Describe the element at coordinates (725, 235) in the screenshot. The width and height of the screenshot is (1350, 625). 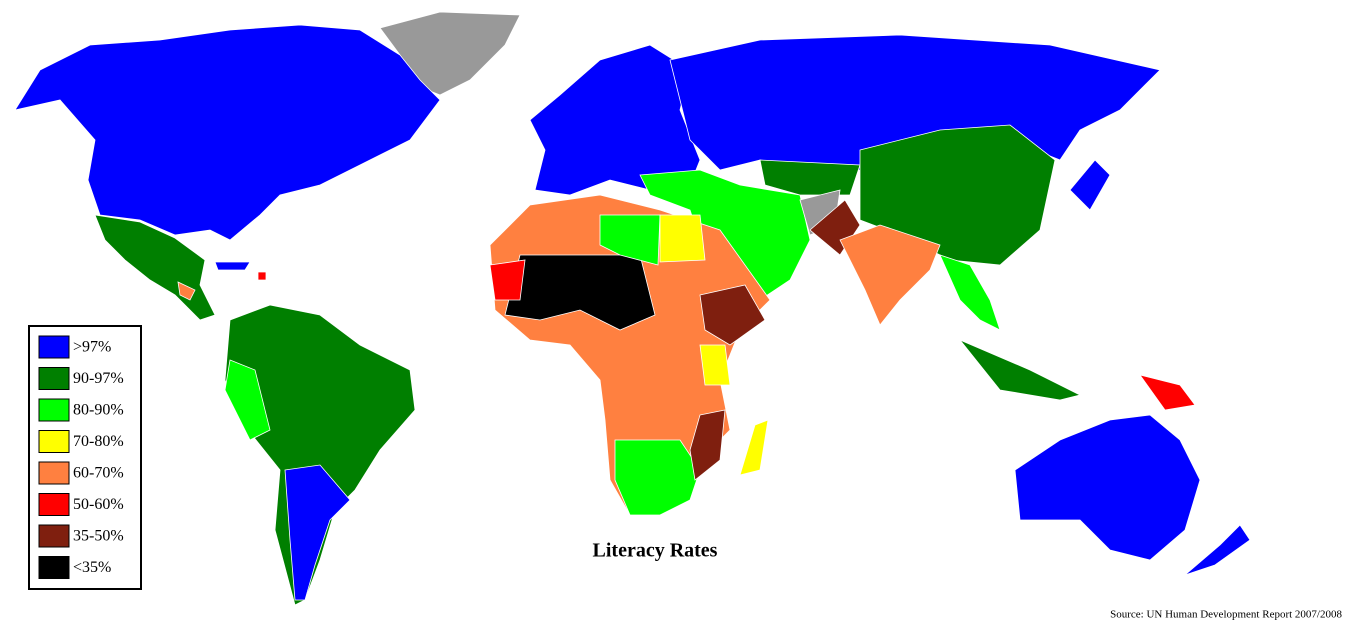
I see `middle-east` at that location.